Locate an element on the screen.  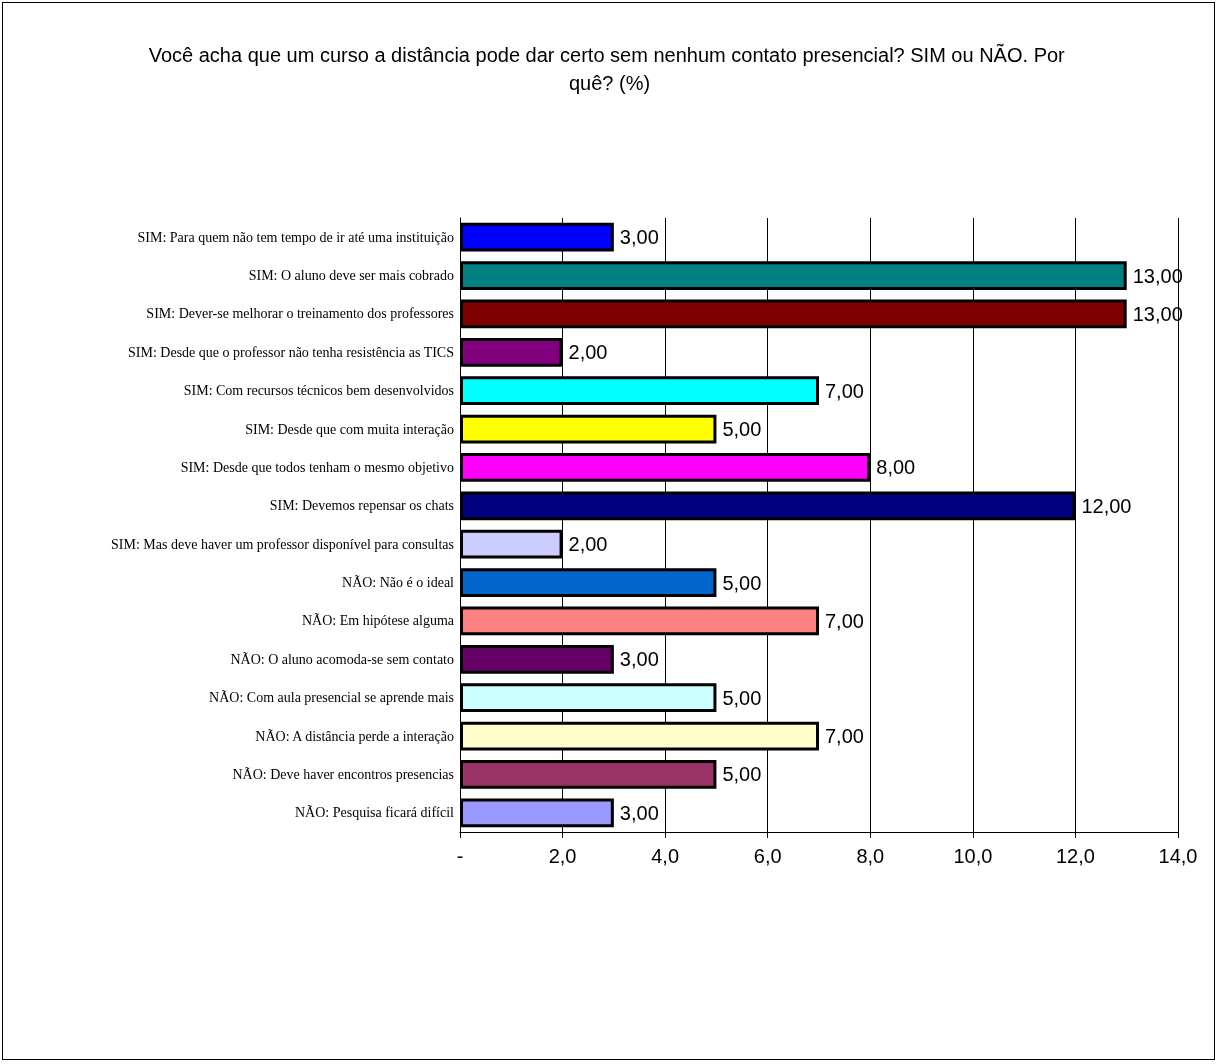
y-tick-label: NÃO: O aluno acomoda-se sem contato is located at coordinates (342, 659).